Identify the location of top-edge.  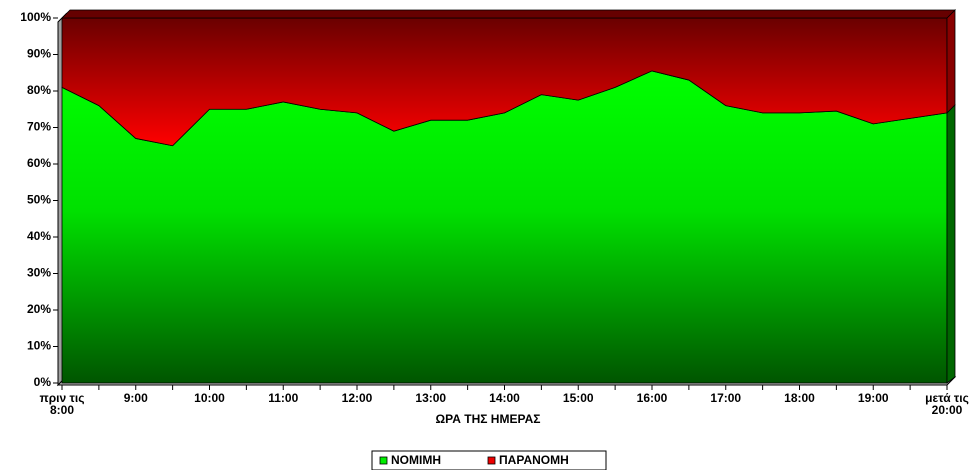
(508, 14).